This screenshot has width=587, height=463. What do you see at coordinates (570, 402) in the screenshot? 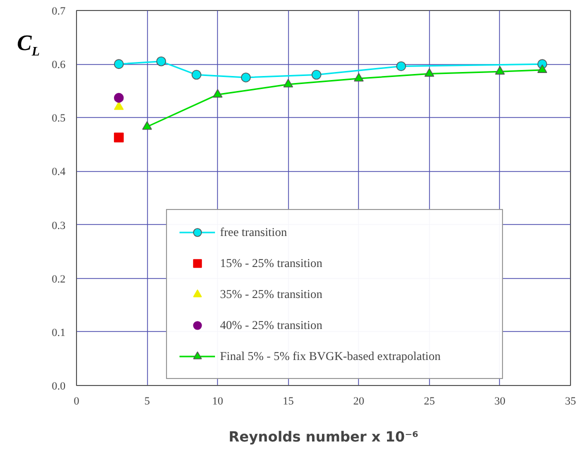
I see `x-tick-label: 35` at bounding box center [570, 402].